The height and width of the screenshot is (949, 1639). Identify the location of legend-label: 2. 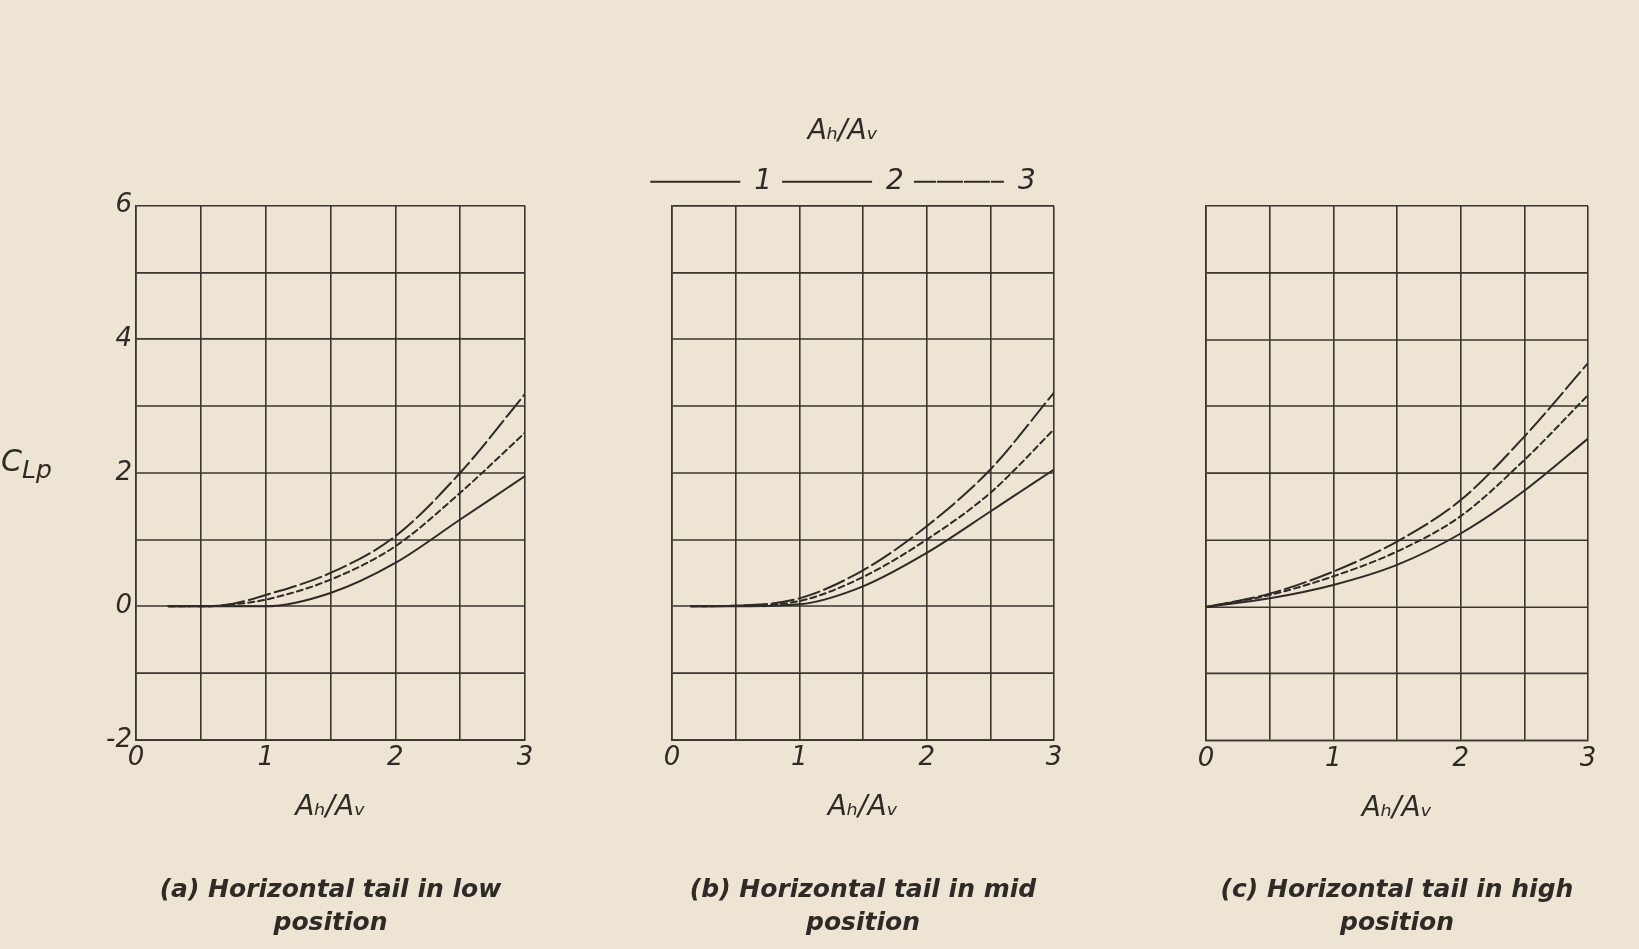
(895, 180).